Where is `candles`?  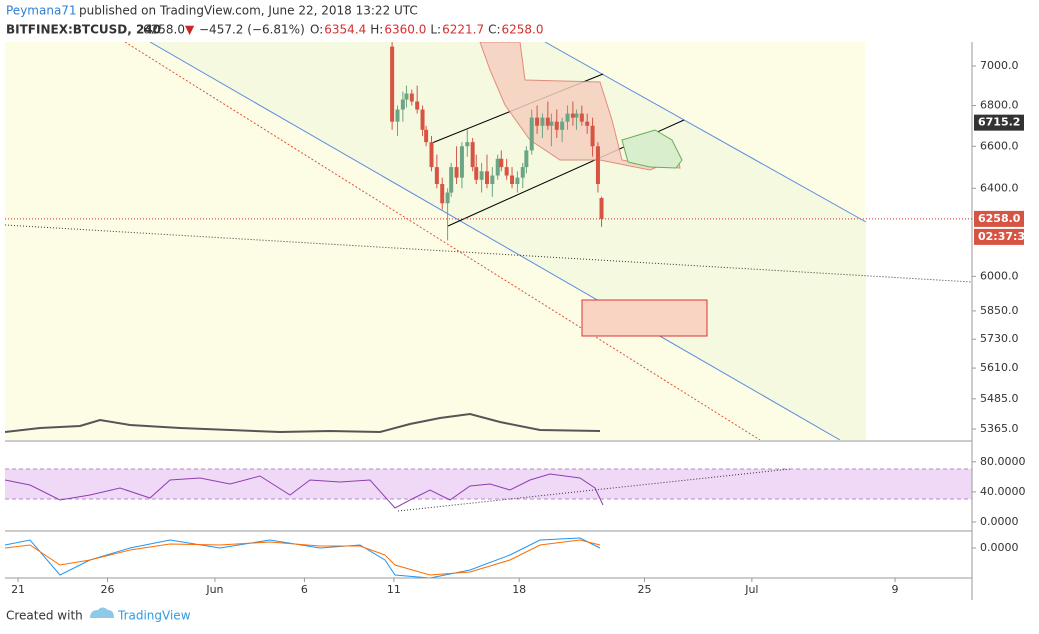 candles is located at coordinates (497, 141).